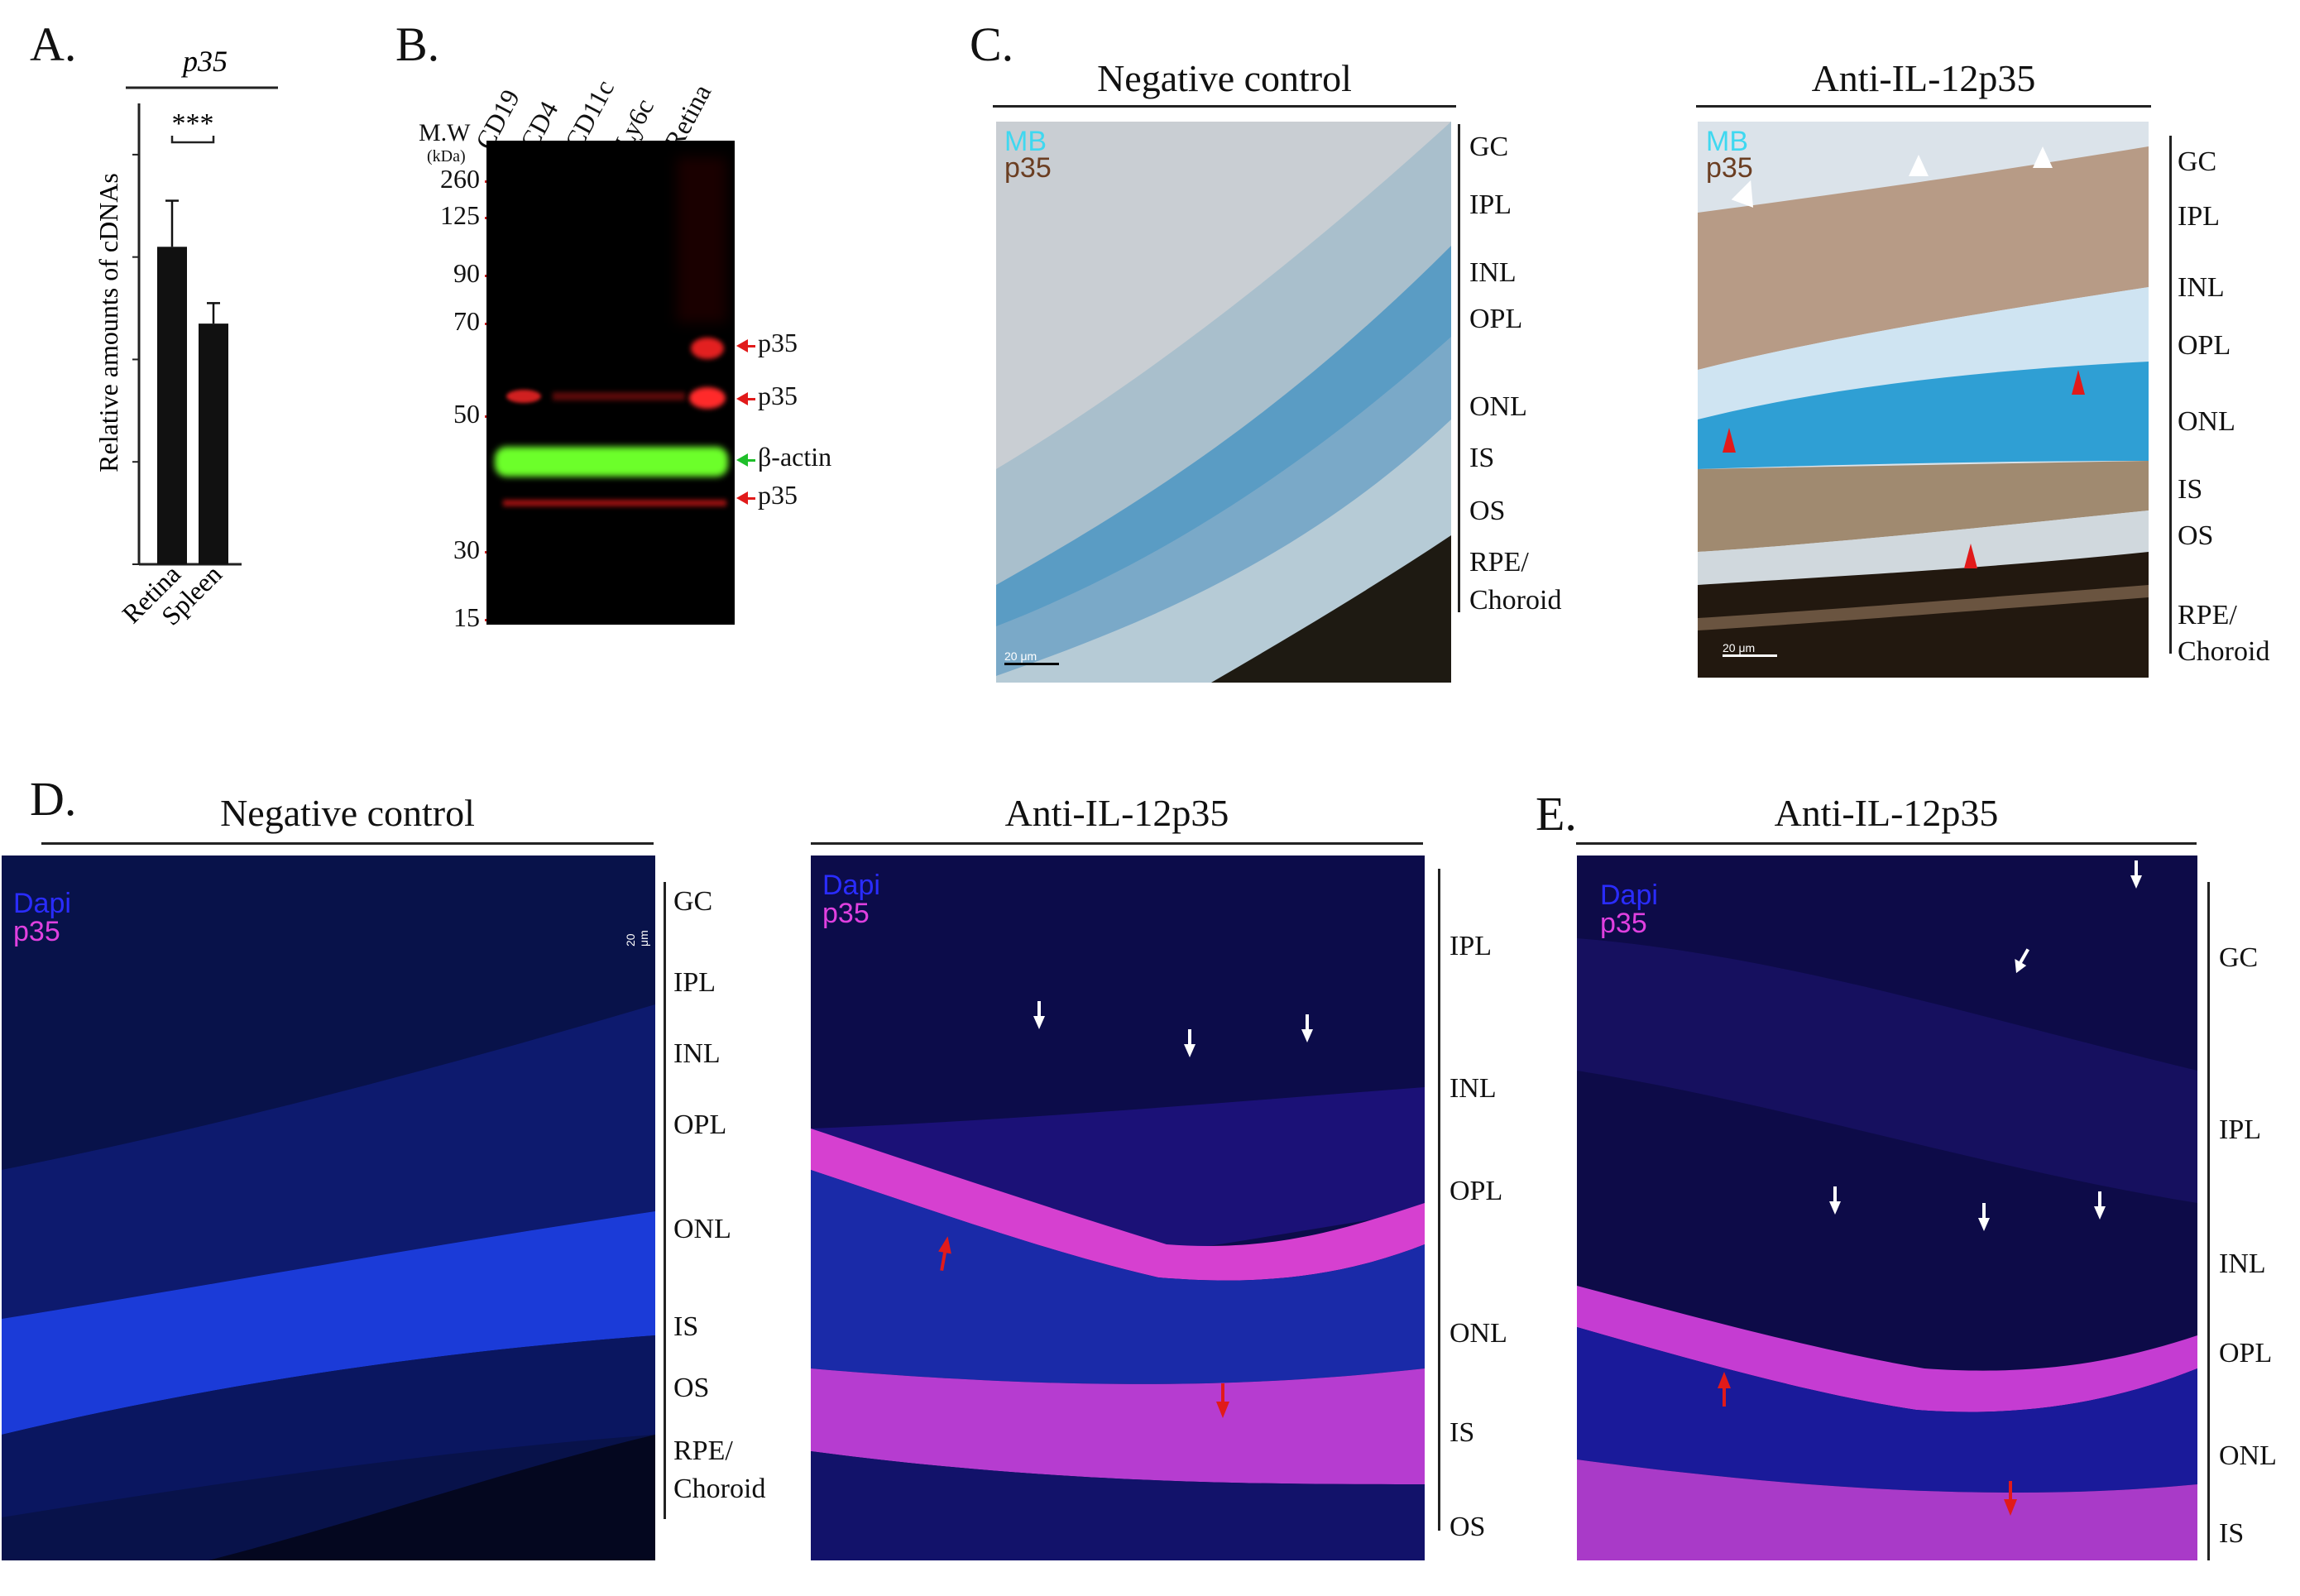  What do you see at coordinates (1117, 843) in the screenshot?
I see `panel-d-right-title-rule` at bounding box center [1117, 843].